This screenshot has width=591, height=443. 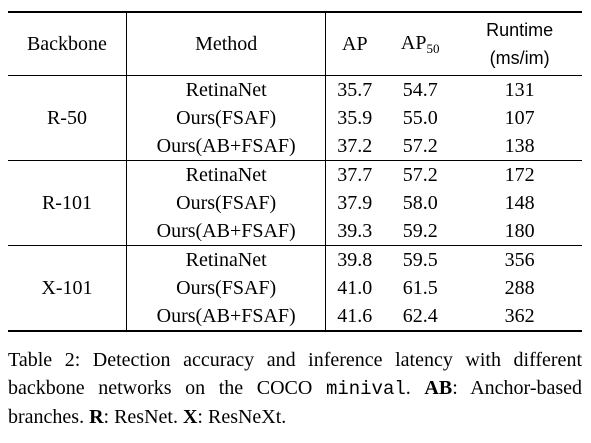 What do you see at coordinates (96, 417) in the screenshot?
I see `caption-r-key: R` at bounding box center [96, 417].